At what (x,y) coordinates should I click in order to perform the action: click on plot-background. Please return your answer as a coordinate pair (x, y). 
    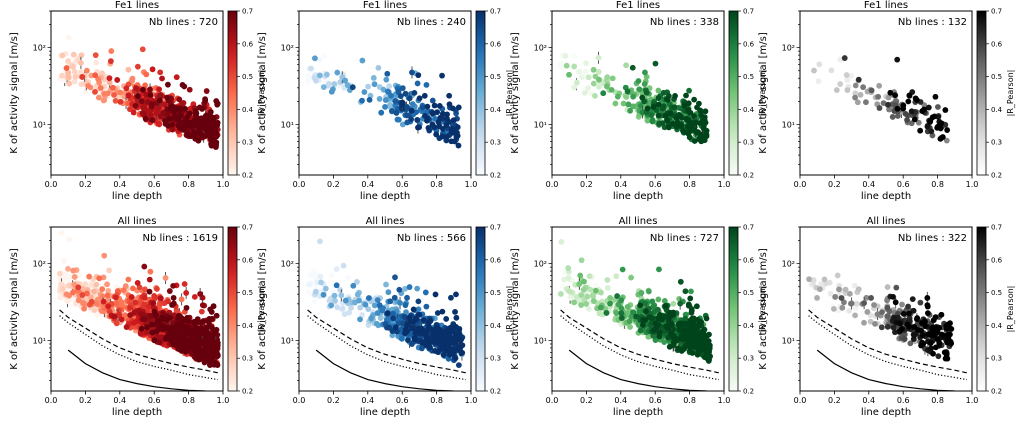
    Looking at the image, I should click on (886, 93).